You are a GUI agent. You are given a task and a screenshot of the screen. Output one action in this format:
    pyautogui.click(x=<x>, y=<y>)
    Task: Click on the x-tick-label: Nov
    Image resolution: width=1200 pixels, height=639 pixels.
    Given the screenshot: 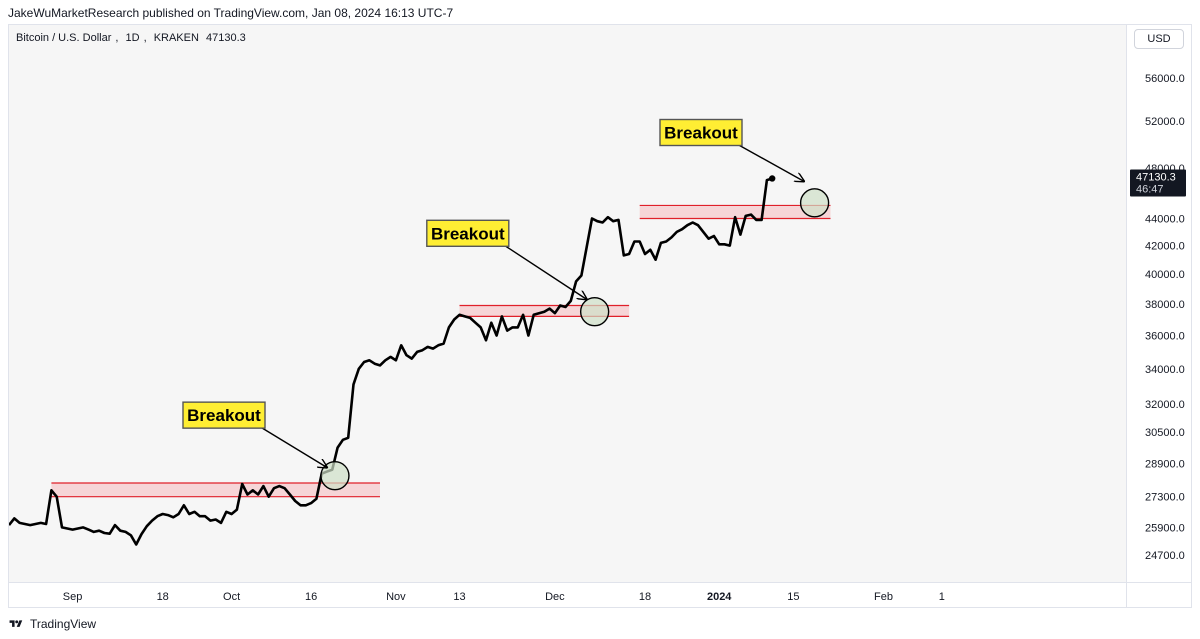 What is the action you would take?
    pyautogui.click(x=396, y=597)
    